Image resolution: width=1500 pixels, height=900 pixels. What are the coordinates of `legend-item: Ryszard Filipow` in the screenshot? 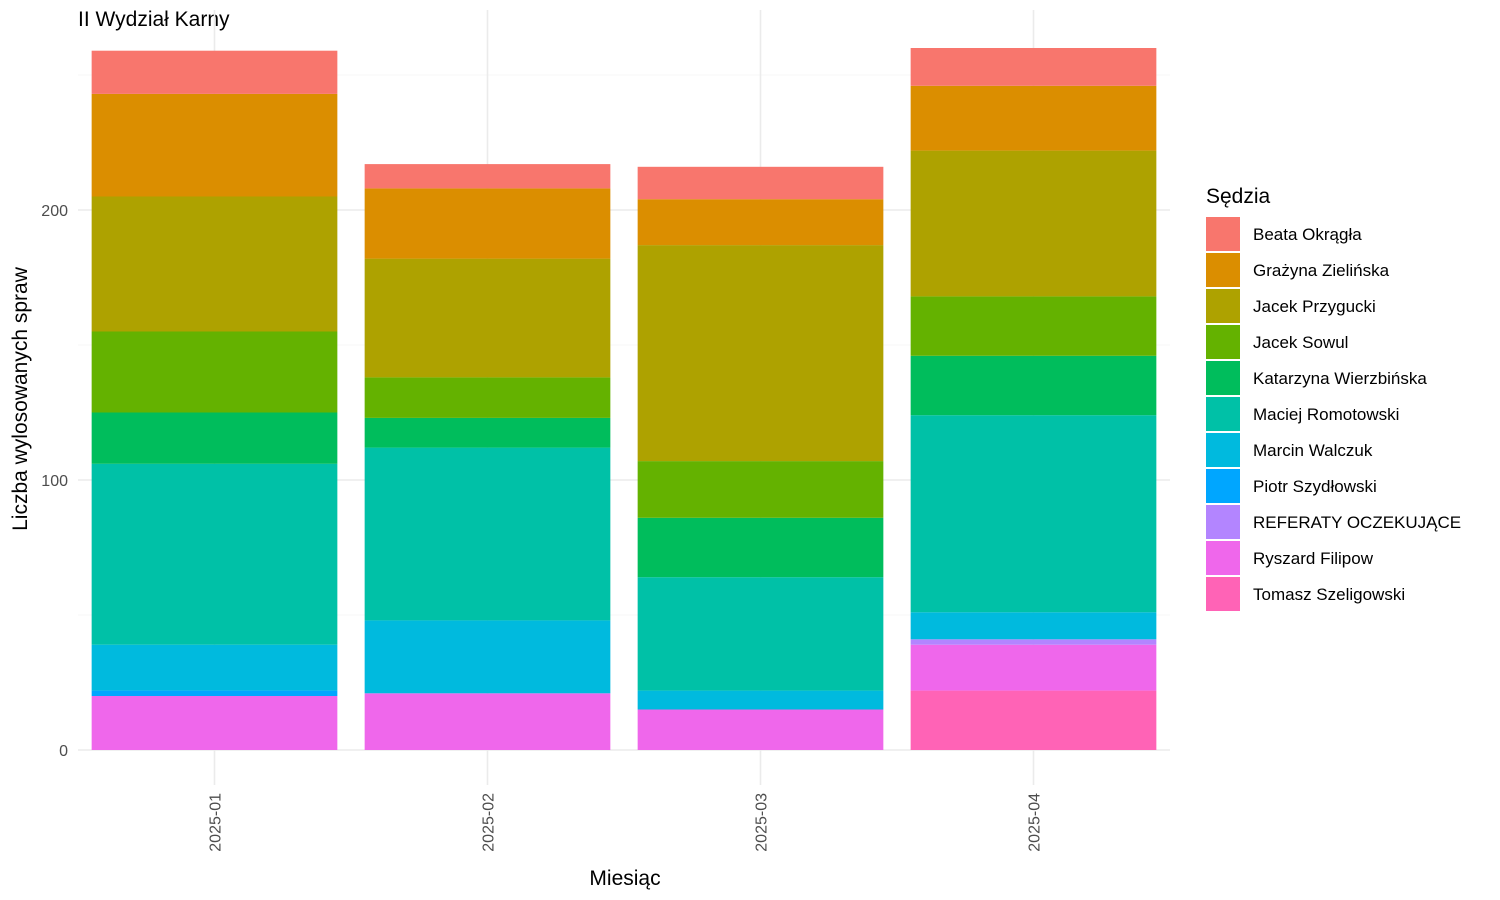 It's located at (1290, 558).